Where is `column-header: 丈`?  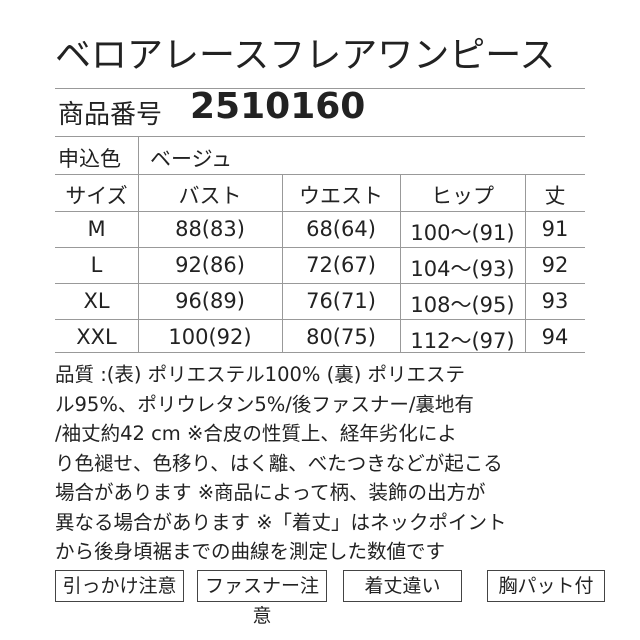
column-header: 丈 is located at coordinates (555, 196).